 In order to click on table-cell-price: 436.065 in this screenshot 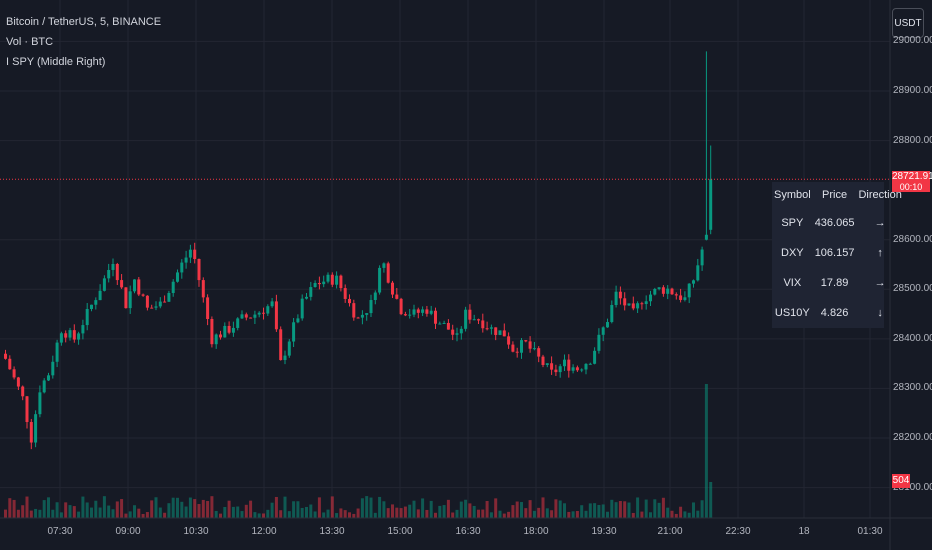, I will do `click(834, 223)`.